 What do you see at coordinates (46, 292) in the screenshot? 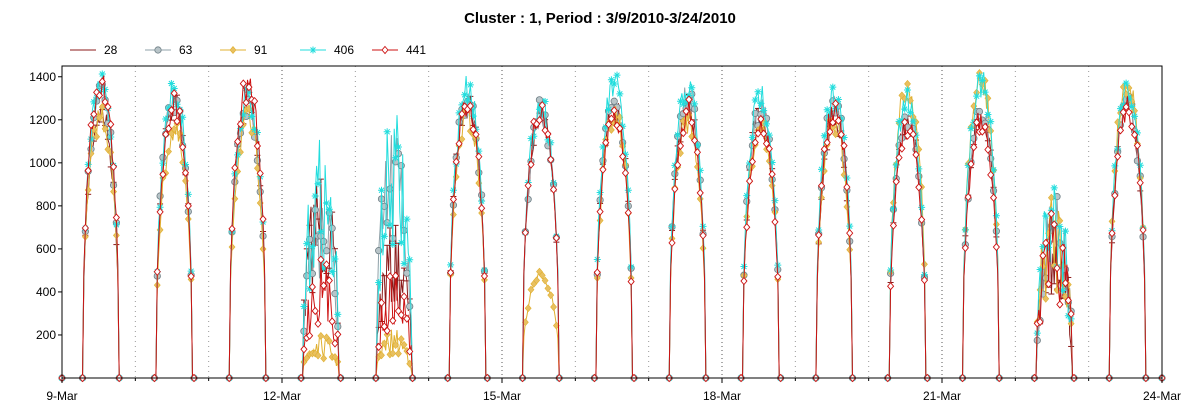
I see `y-tick-label: 400` at bounding box center [46, 292].